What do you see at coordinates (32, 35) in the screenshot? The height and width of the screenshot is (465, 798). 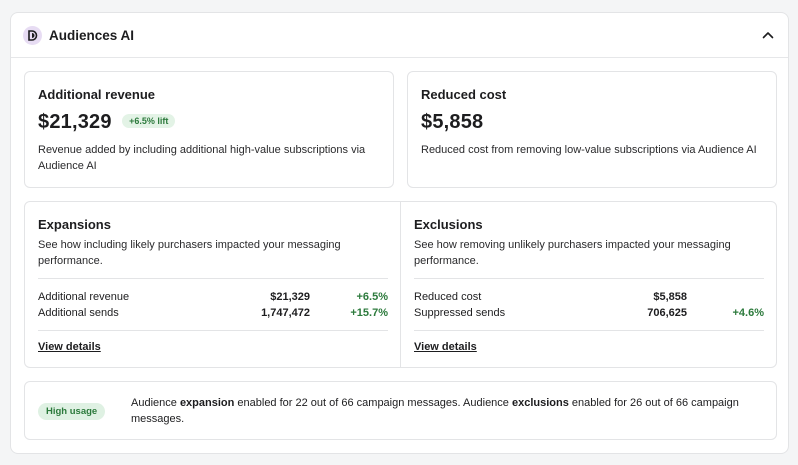 I see `audiences-ai-logo-icon` at bounding box center [32, 35].